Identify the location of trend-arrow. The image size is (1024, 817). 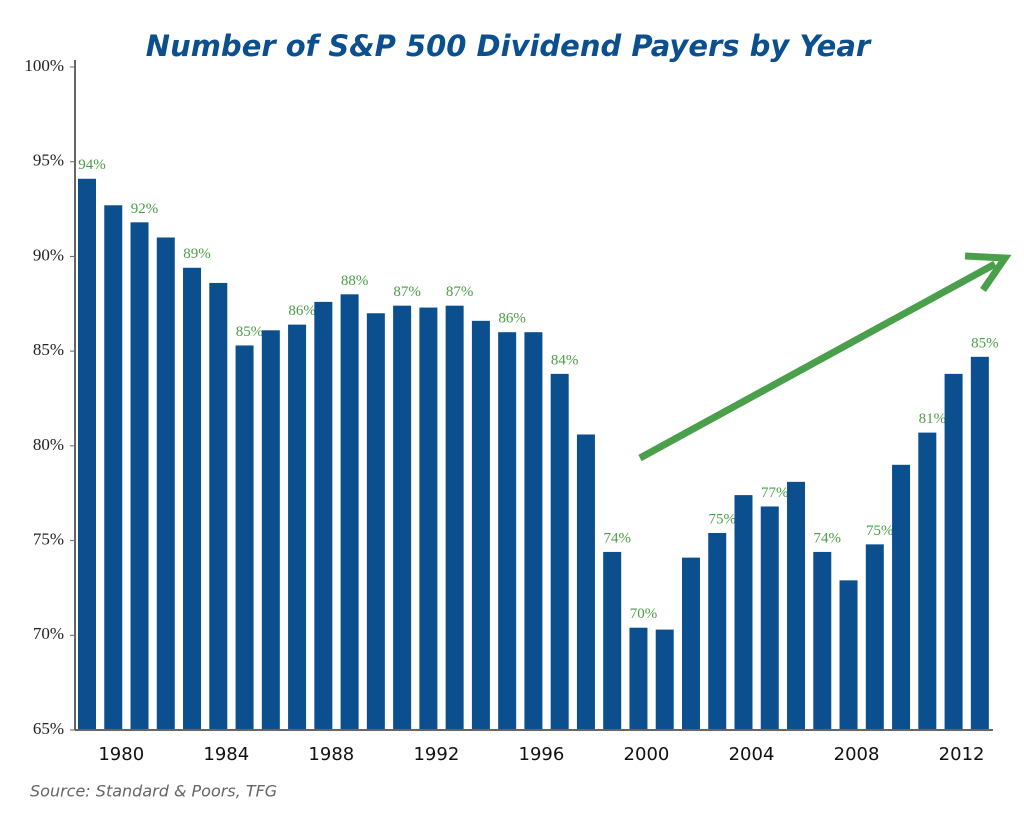
(825, 357).